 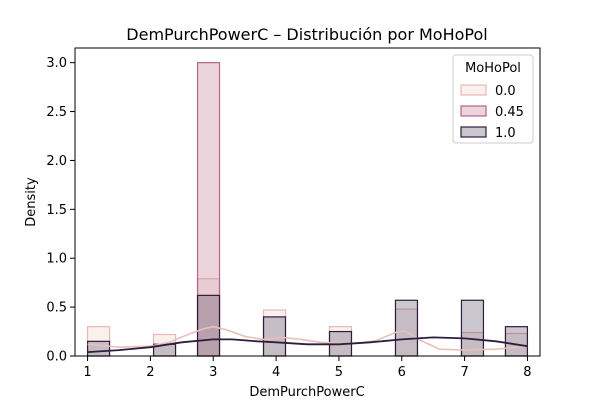 I want to click on y-axis: 0.0 0.5 1.0 1.5 2.0 2.5 3.0, so click(x=60, y=210).